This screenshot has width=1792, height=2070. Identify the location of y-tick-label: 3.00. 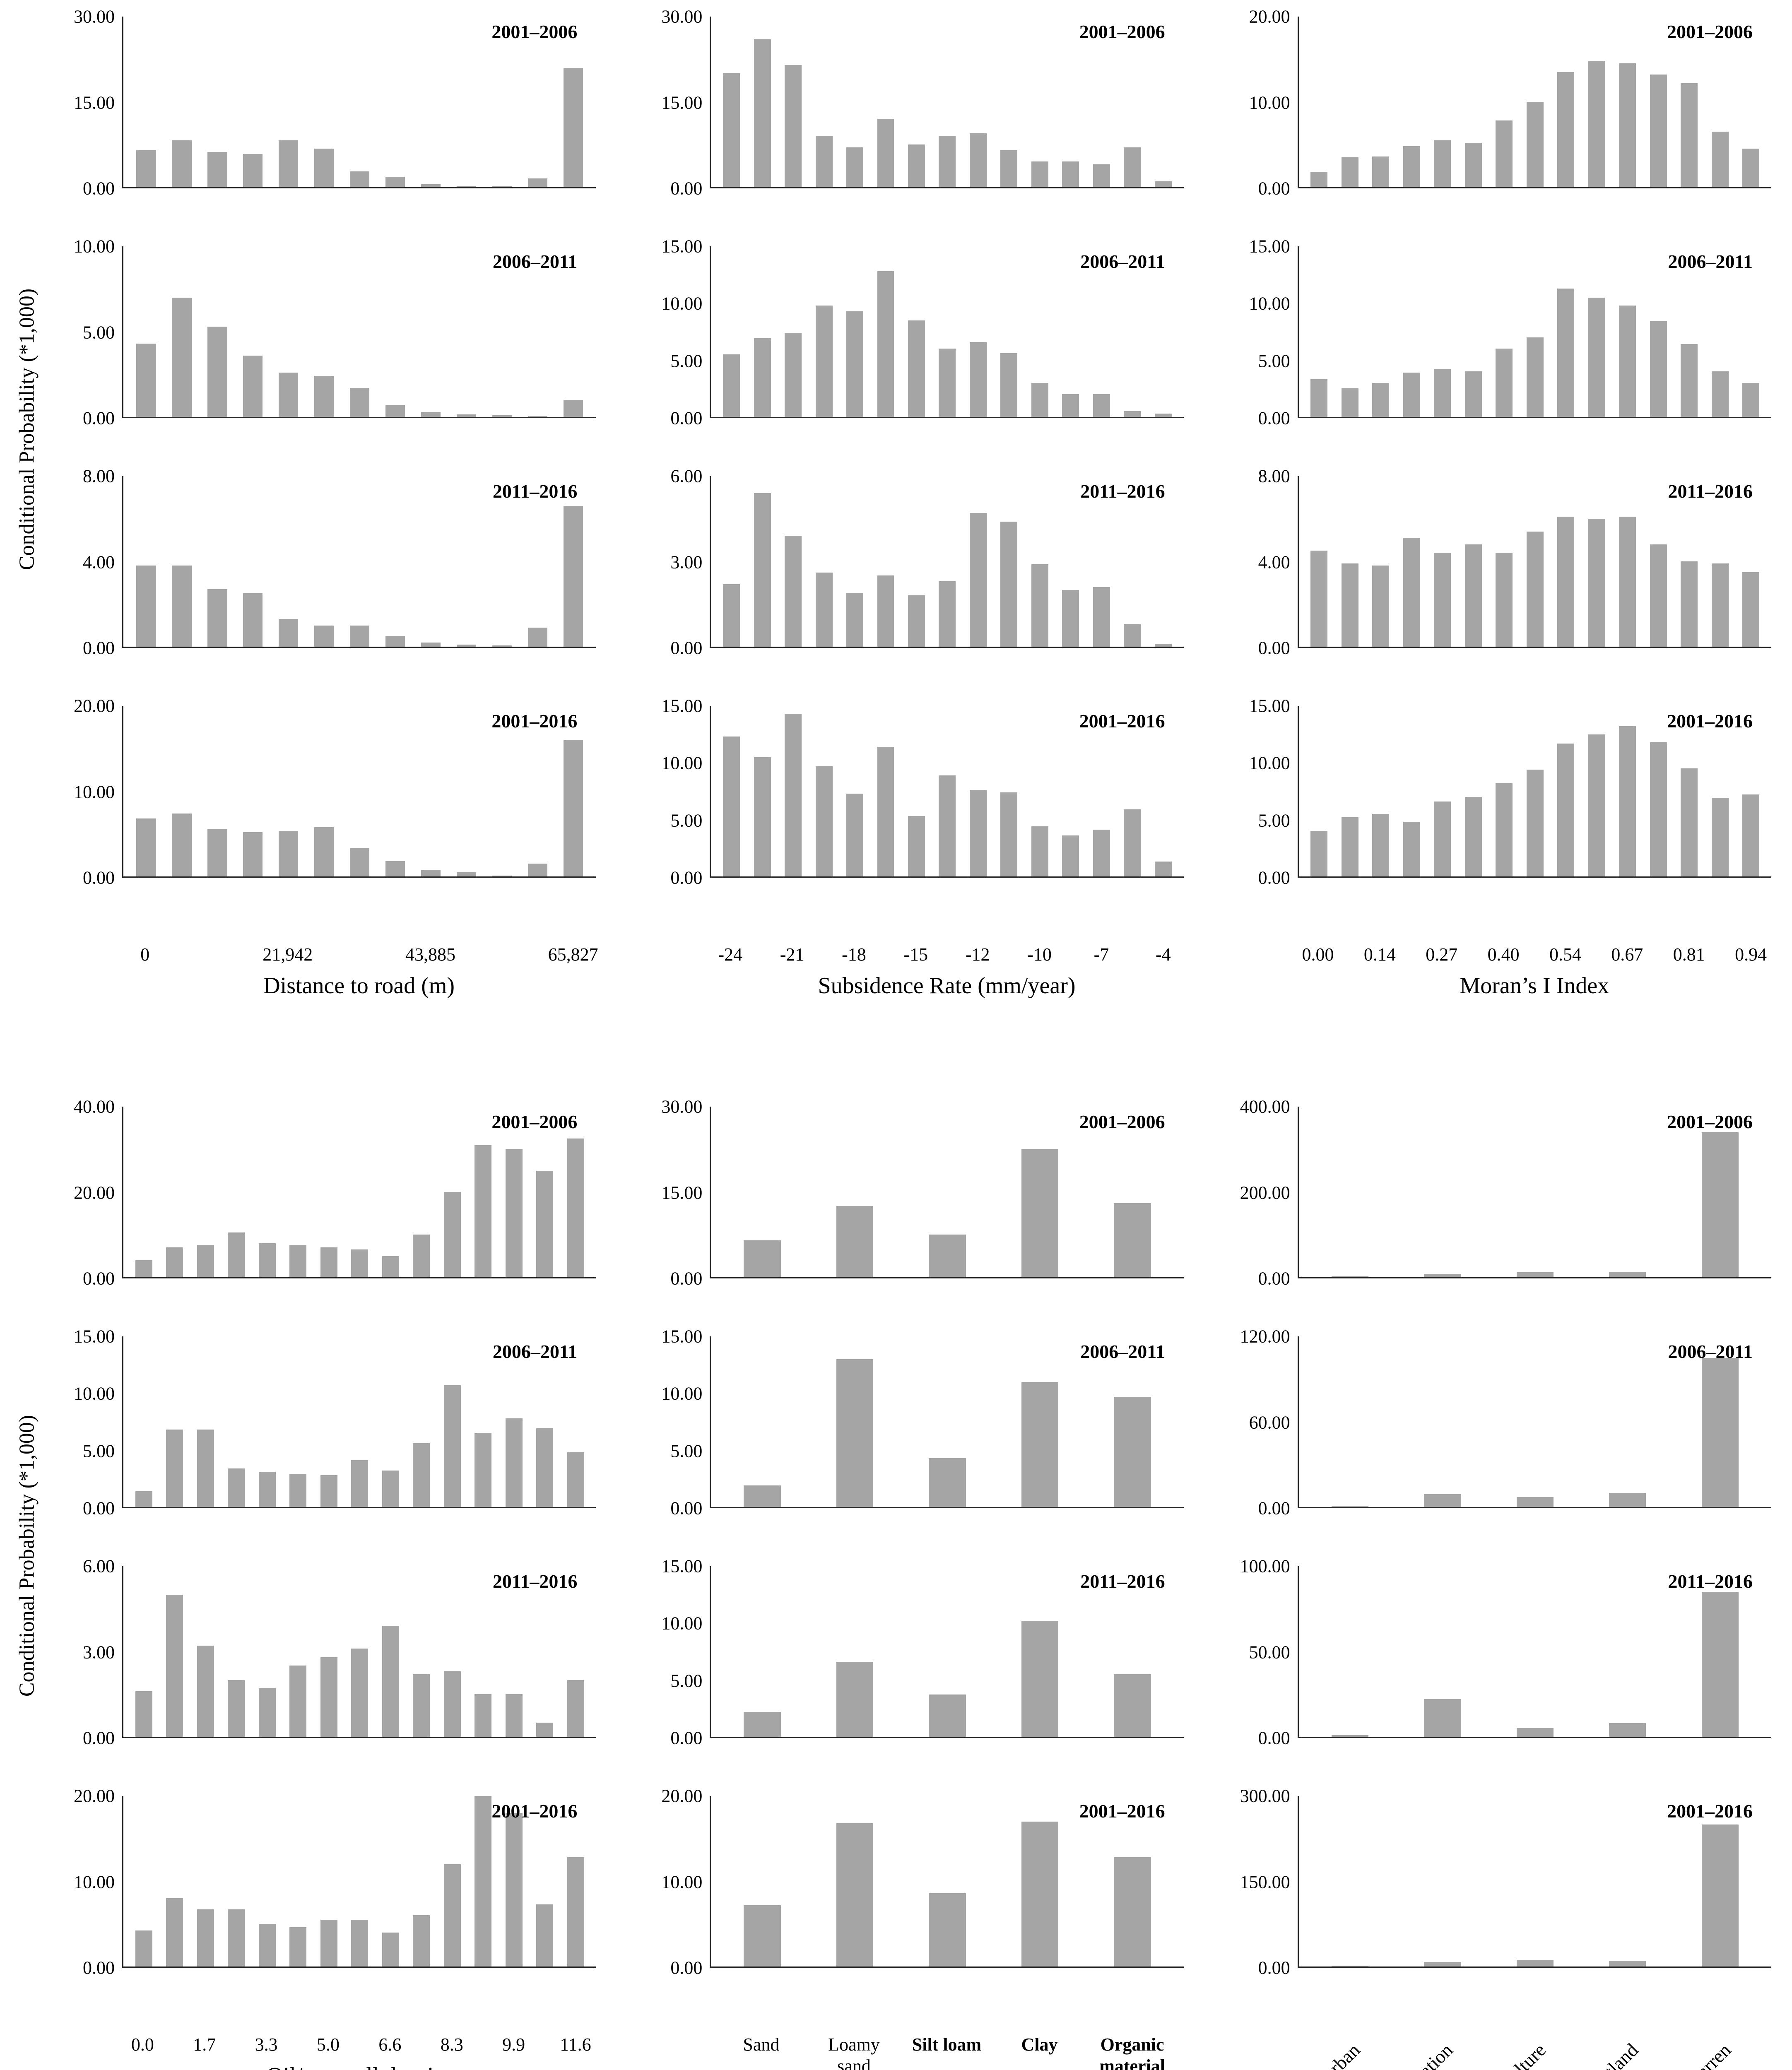
(687, 562).